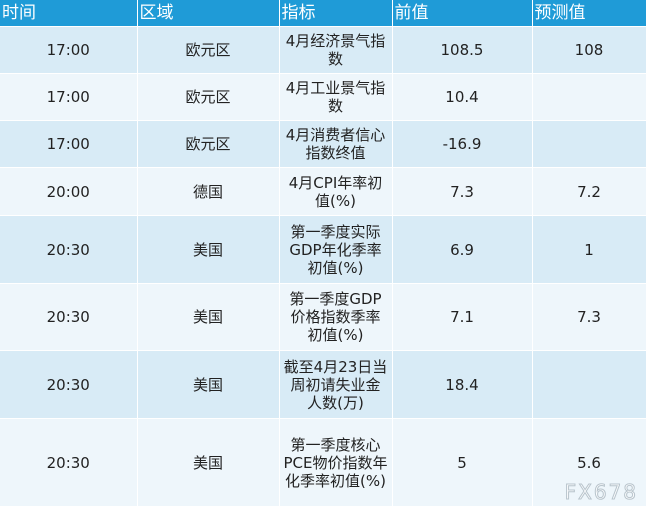 This screenshot has width=646, height=507. Describe the element at coordinates (336, 249) in the screenshot. I see `cell-indicator: 第一季度实际GDP年化季率初值(%)` at that location.